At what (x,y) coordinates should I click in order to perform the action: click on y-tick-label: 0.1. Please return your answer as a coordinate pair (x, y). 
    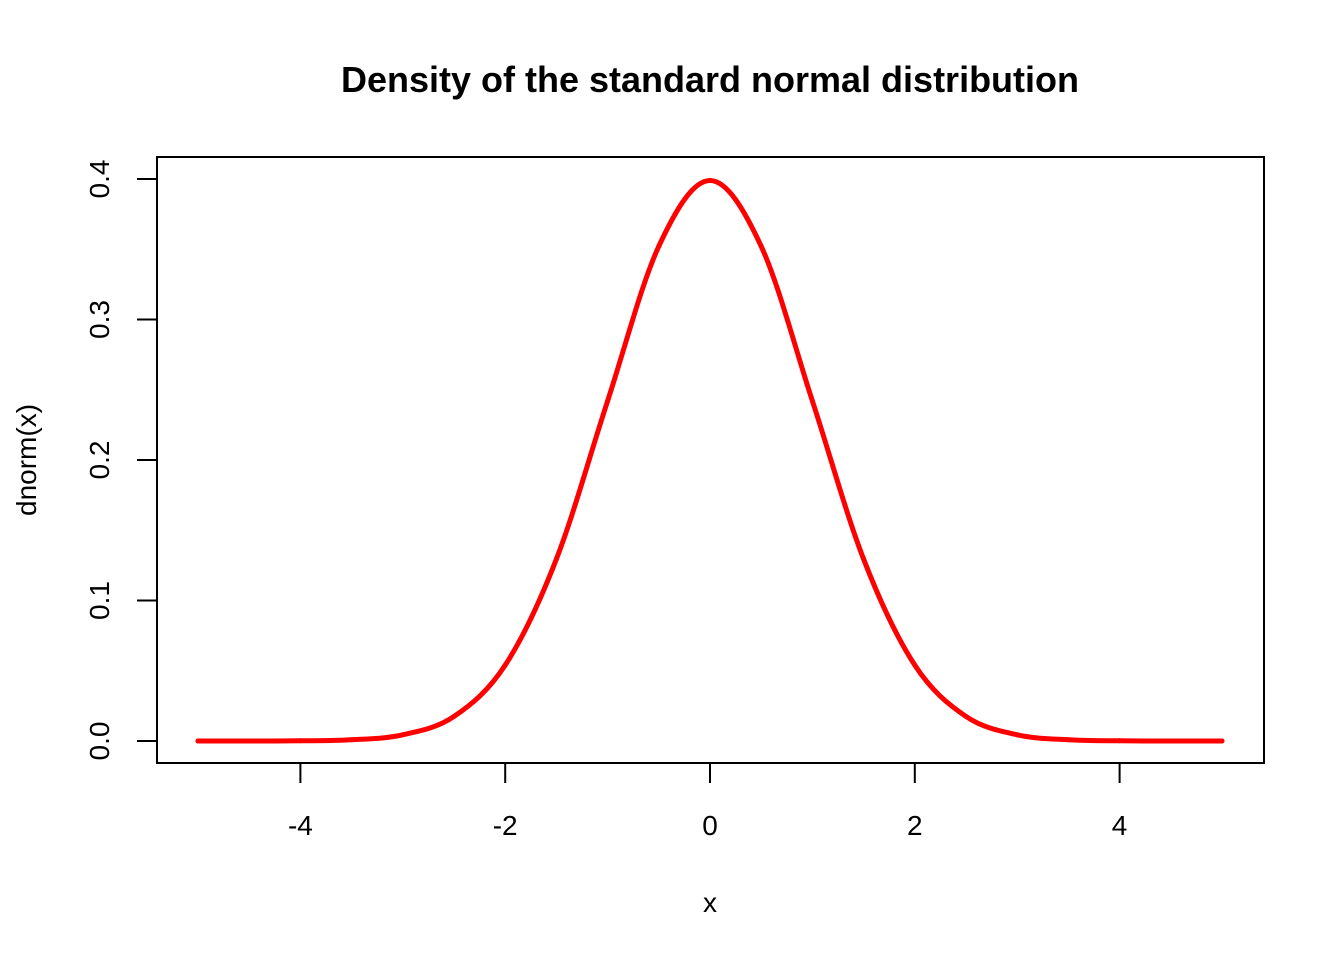
    Looking at the image, I should click on (99, 600).